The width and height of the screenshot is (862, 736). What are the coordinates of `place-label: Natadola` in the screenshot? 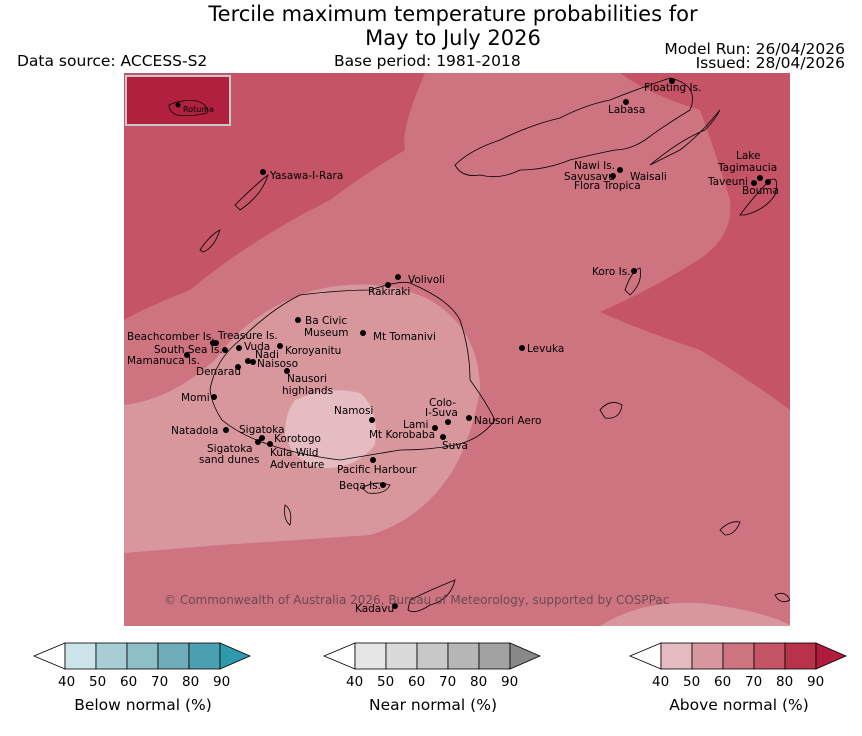 It's located at (194, 431).